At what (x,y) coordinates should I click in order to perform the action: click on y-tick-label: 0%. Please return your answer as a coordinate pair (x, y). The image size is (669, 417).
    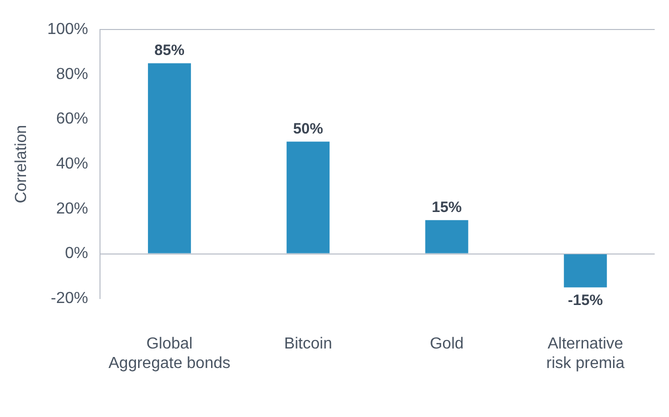
    Looking at the image, I should click on (76, 253).